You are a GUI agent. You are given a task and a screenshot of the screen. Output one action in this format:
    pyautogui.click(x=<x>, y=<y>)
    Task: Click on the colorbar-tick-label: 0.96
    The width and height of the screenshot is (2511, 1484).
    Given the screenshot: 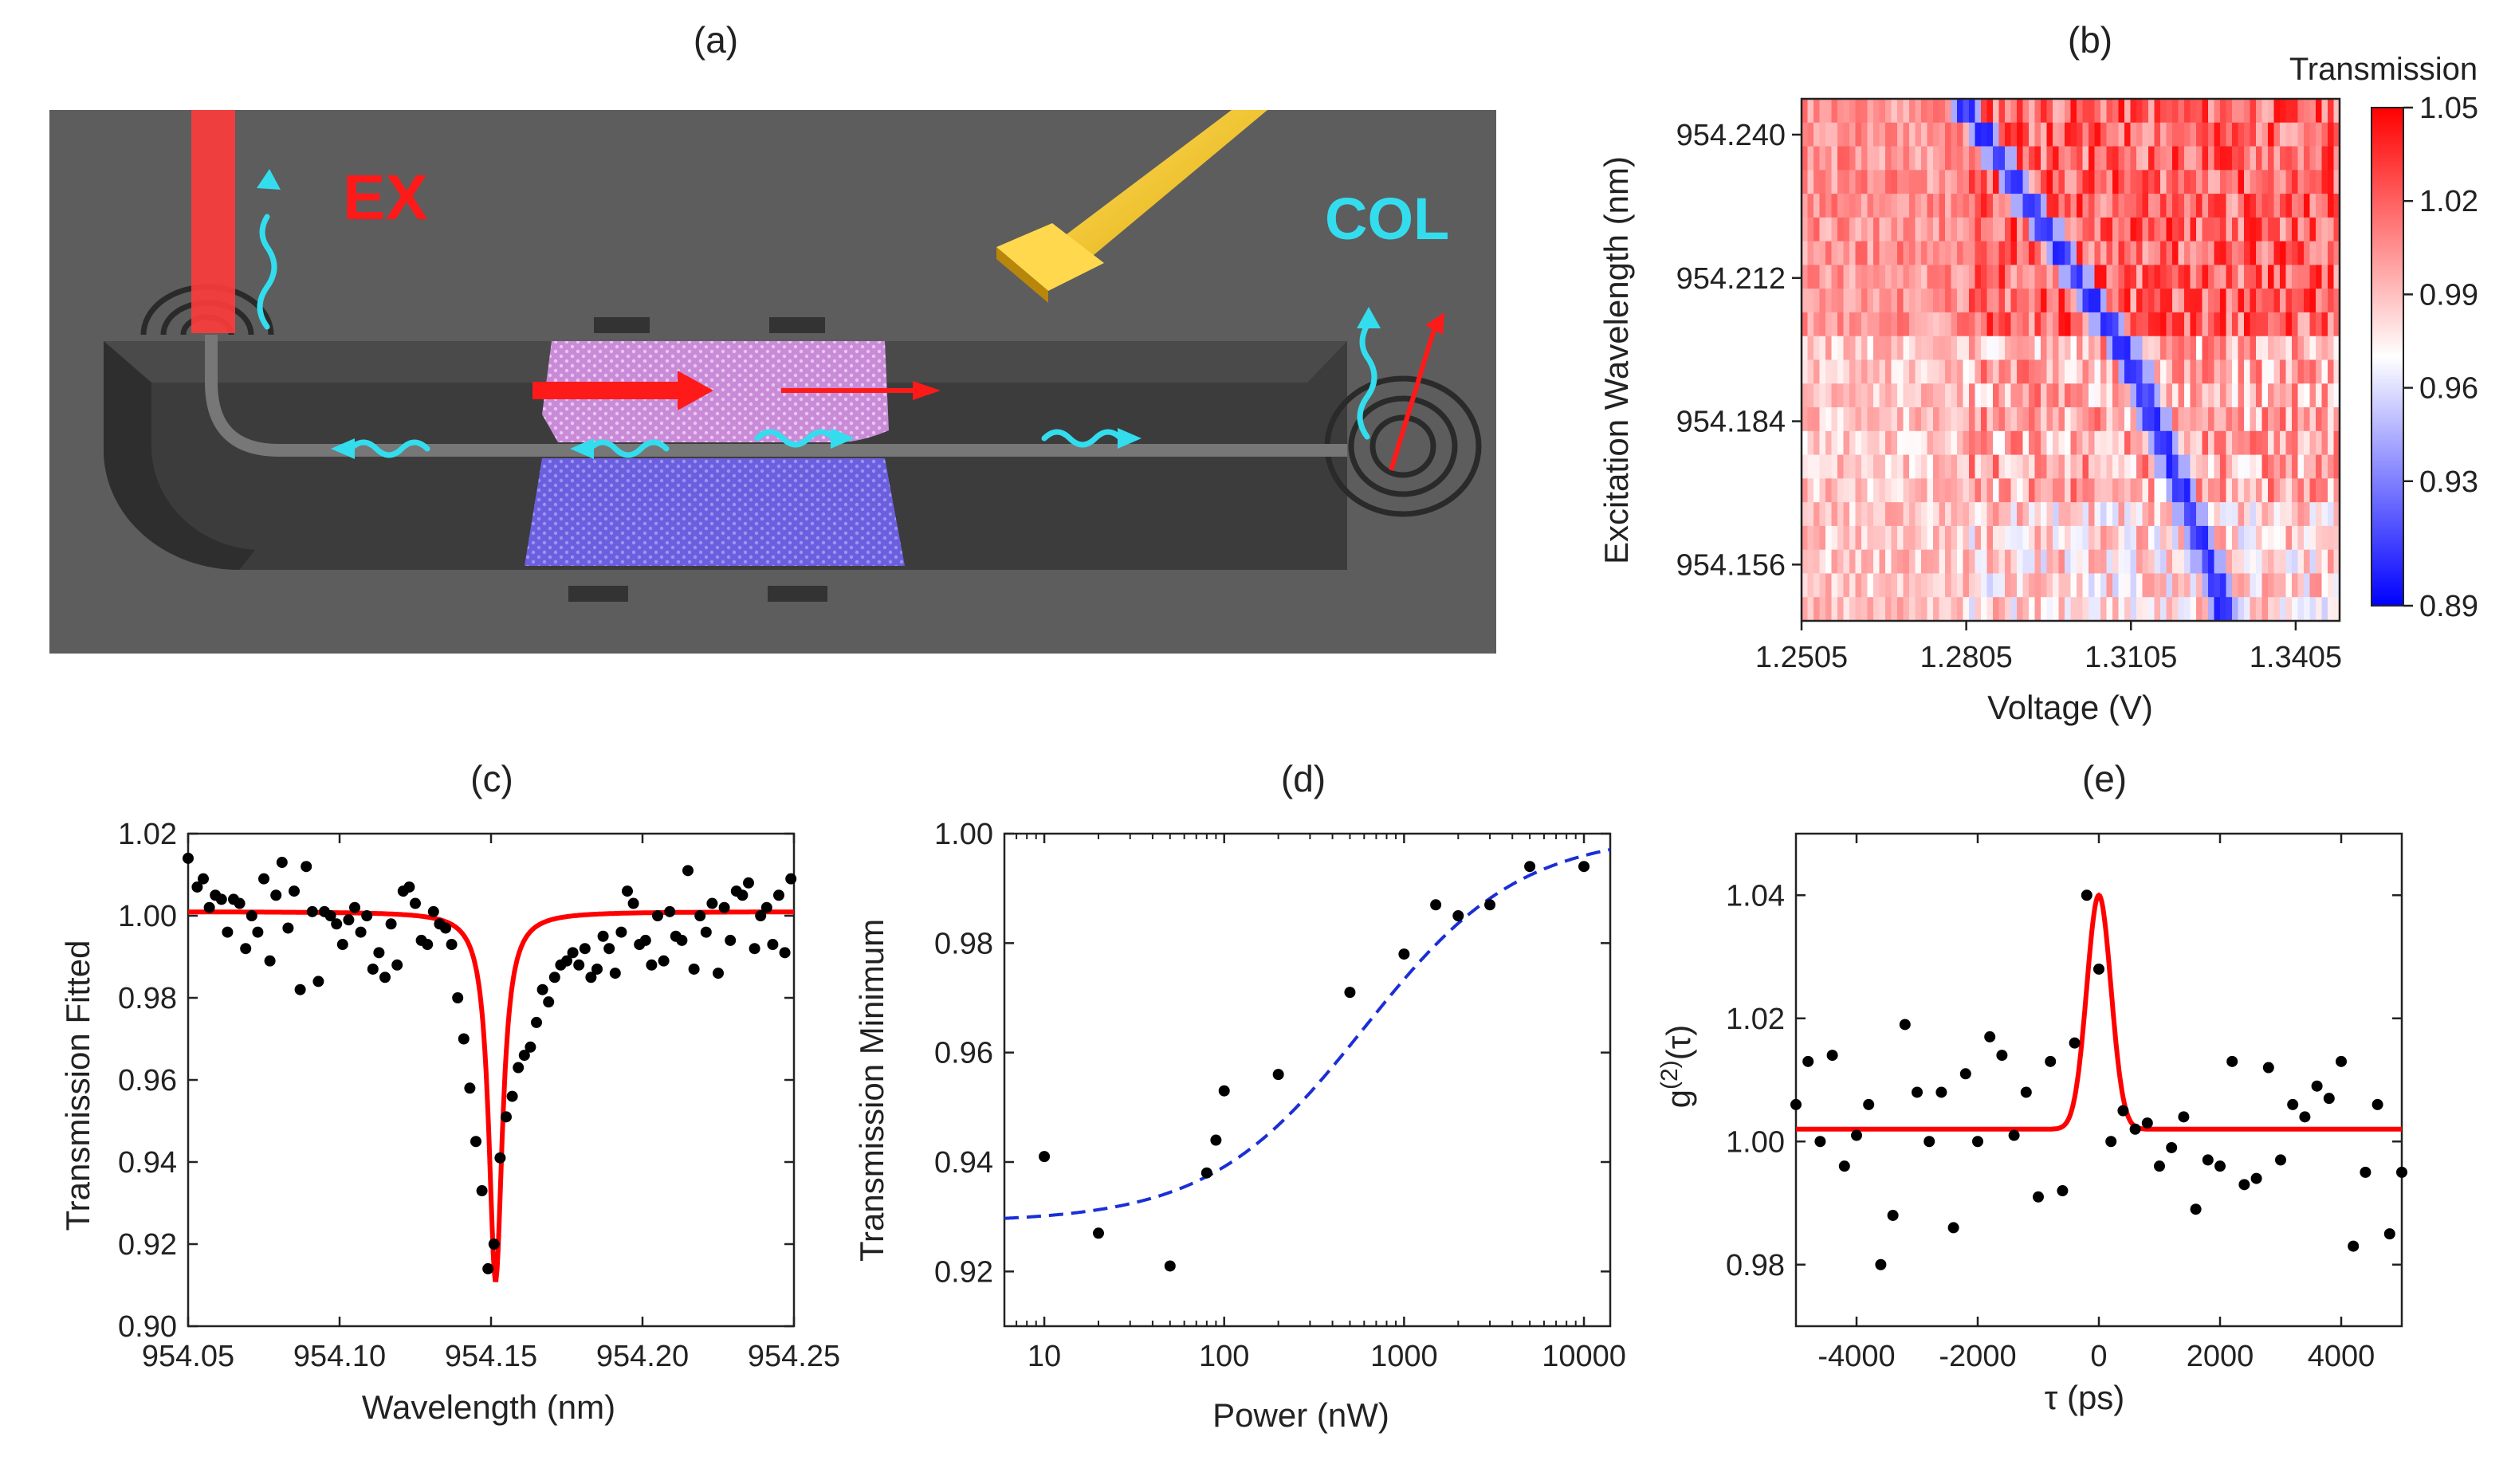 What is the action you would take?
    pyautogui.click(x=2448, y=389)
    